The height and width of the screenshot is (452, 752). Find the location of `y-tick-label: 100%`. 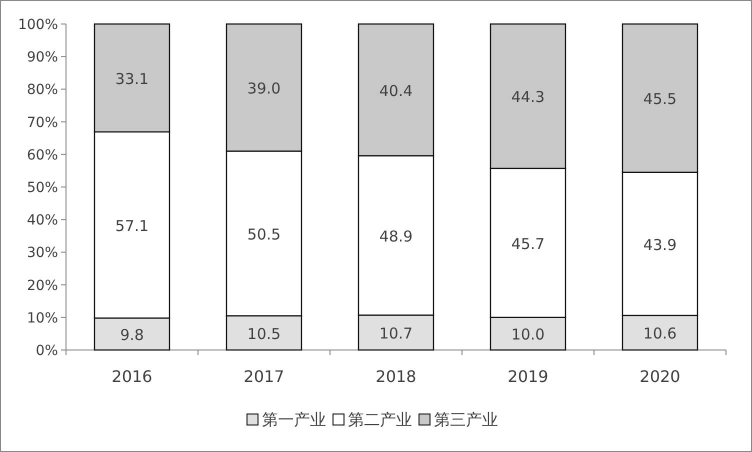

y-tick-label: 100% is located at coordinates (38, 25).